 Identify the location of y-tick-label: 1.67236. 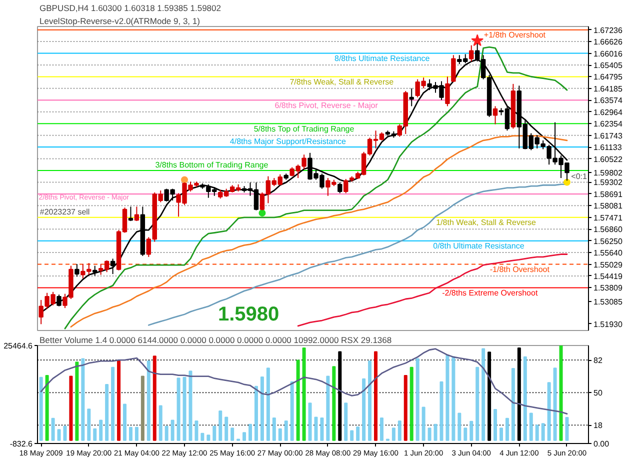
(608, 30).